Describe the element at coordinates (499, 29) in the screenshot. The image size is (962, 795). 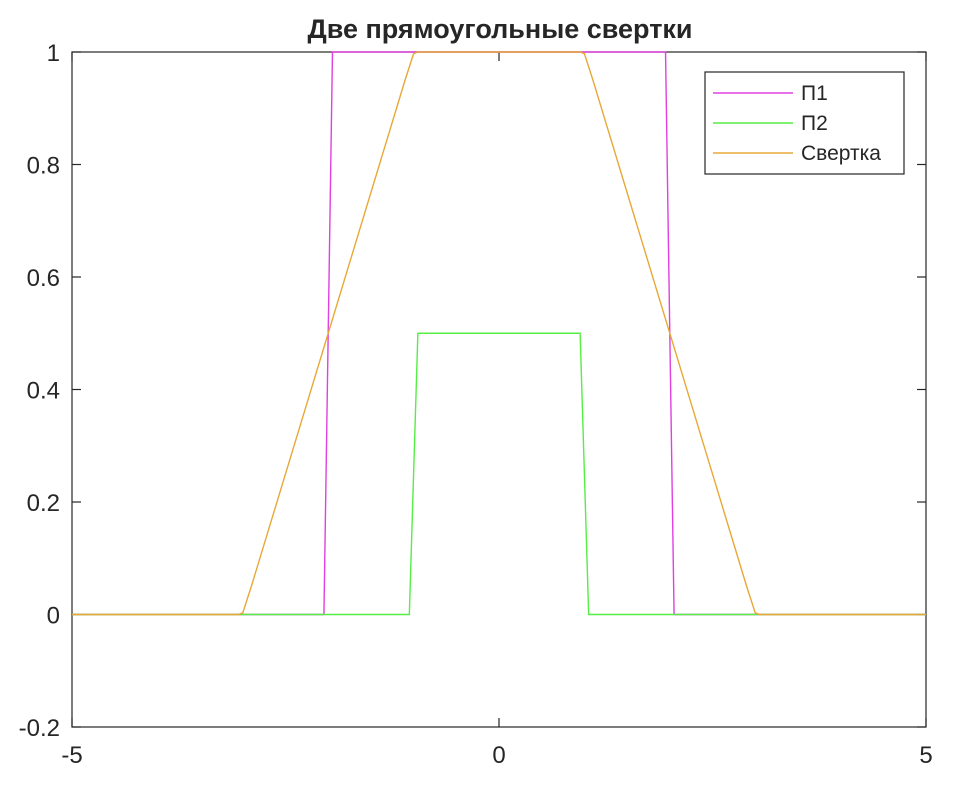
I see `chart-title: Две прямоугольные свертки` at that location.